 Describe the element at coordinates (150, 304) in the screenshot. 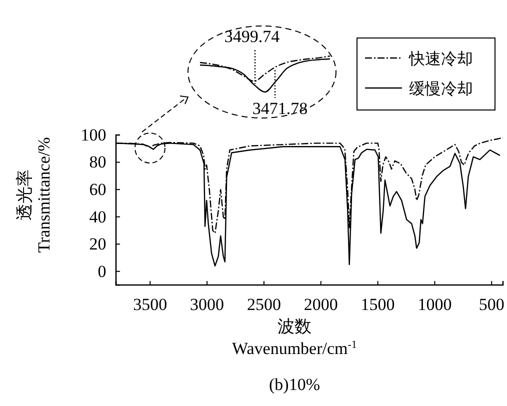

I see `x-tick-label: 3500` at that location.